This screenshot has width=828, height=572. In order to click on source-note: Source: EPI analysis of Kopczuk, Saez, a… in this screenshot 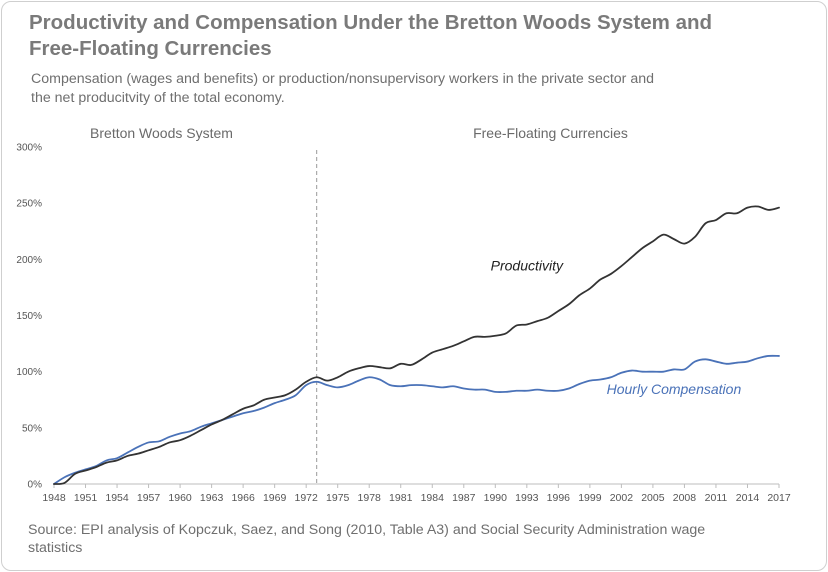, I will do `click(367, 539)`.